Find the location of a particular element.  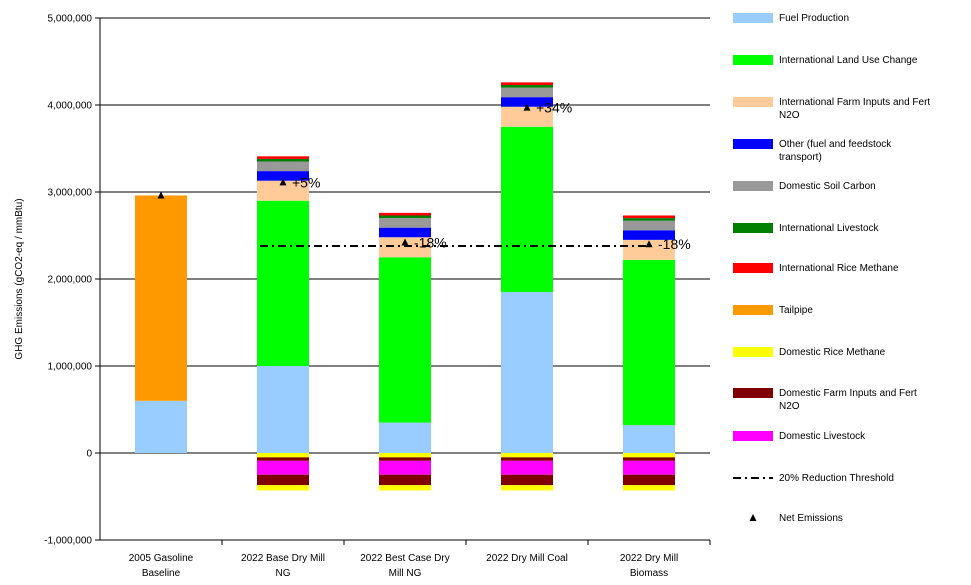

x-tick-label: Mill NG is located at coordinates (405, 573).